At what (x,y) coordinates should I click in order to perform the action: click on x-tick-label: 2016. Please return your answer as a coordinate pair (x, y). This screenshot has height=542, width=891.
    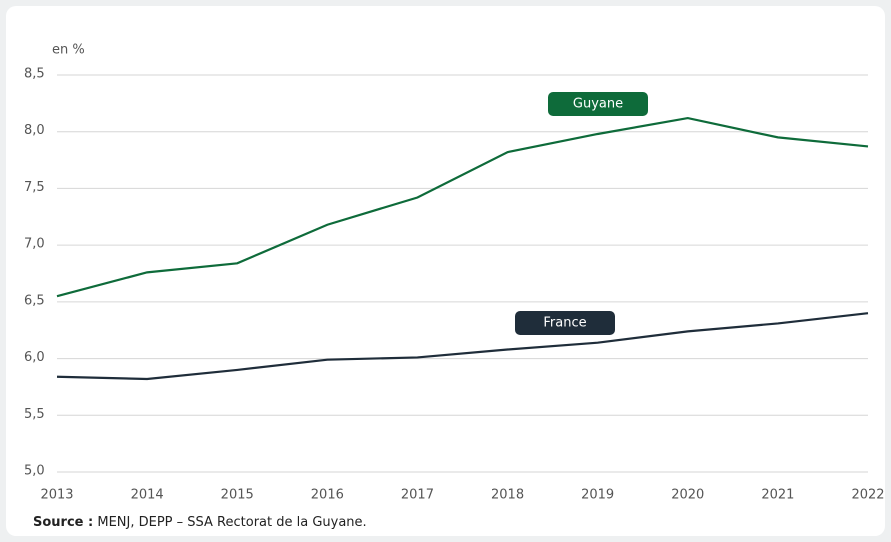
    Looking at the image, I should click on (327, 495).